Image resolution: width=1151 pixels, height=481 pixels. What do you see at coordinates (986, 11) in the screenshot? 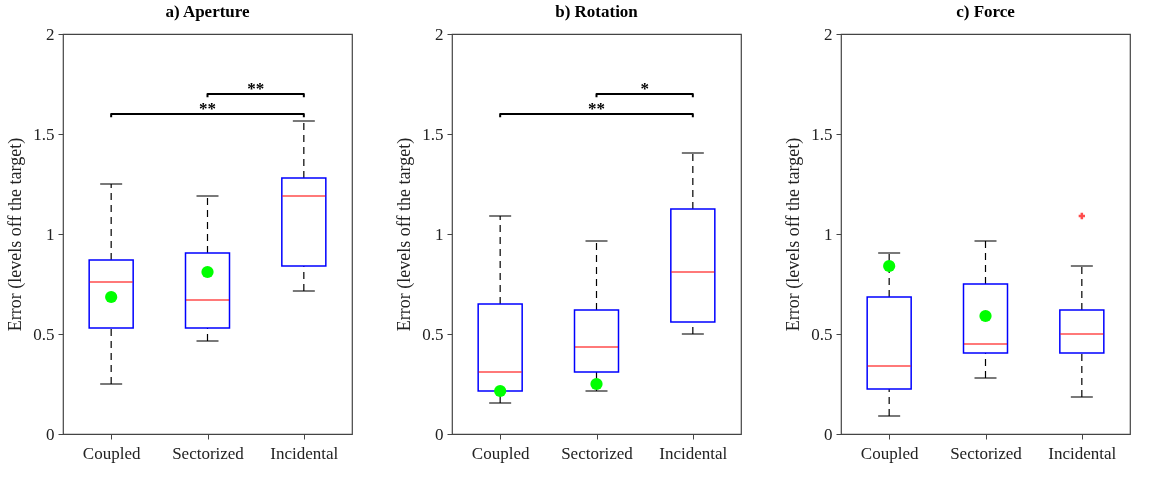
I see `chart-title: c) Force` at bounding box center [986, 11].